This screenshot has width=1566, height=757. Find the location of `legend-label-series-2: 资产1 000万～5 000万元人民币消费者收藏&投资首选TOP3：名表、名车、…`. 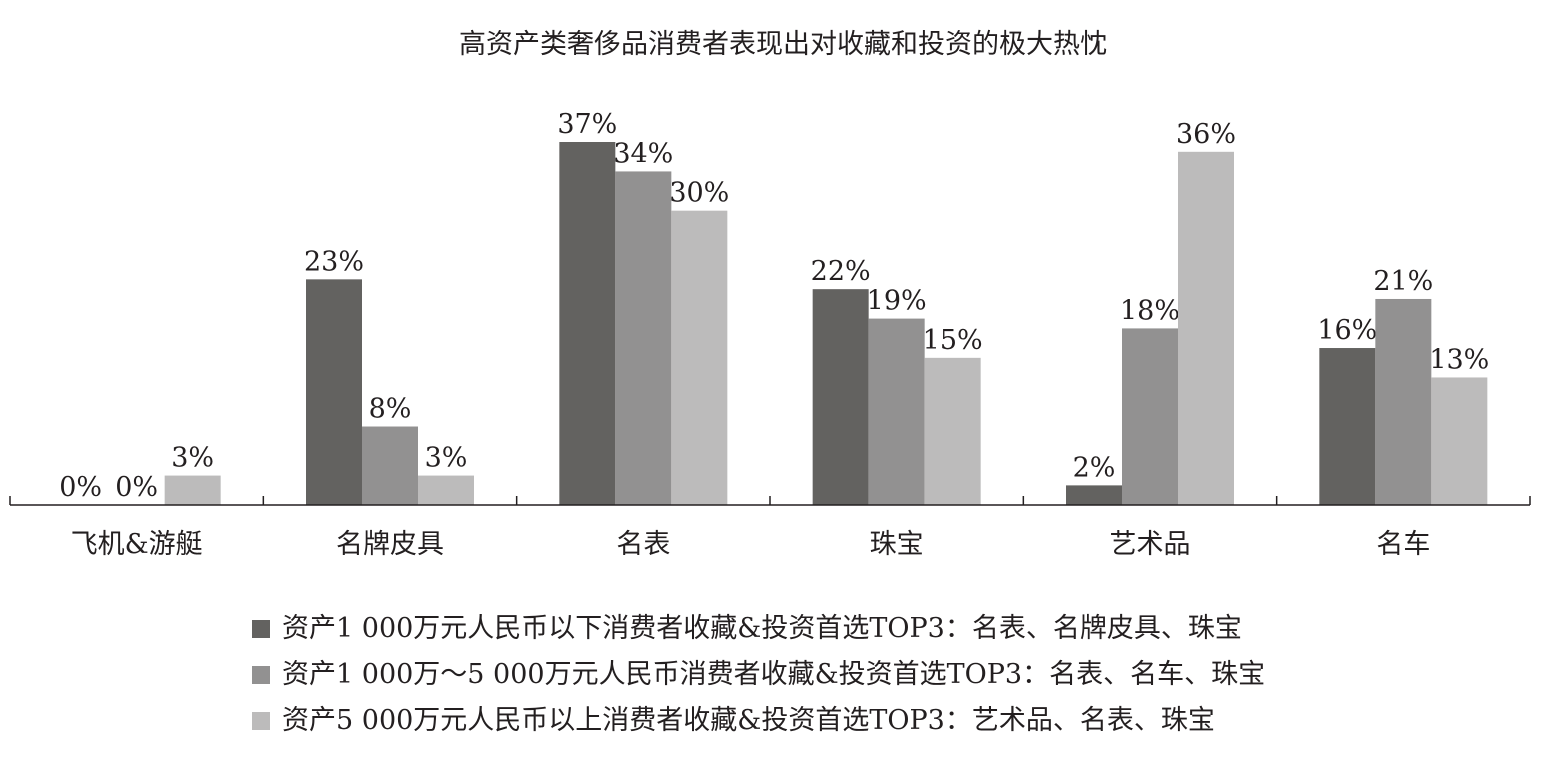

legend-label-series-2: 资产1 000万～5 000万元人民币消费者收藏&投资首选TOP3：名表、名车、… is located at coordinates (774, 674).